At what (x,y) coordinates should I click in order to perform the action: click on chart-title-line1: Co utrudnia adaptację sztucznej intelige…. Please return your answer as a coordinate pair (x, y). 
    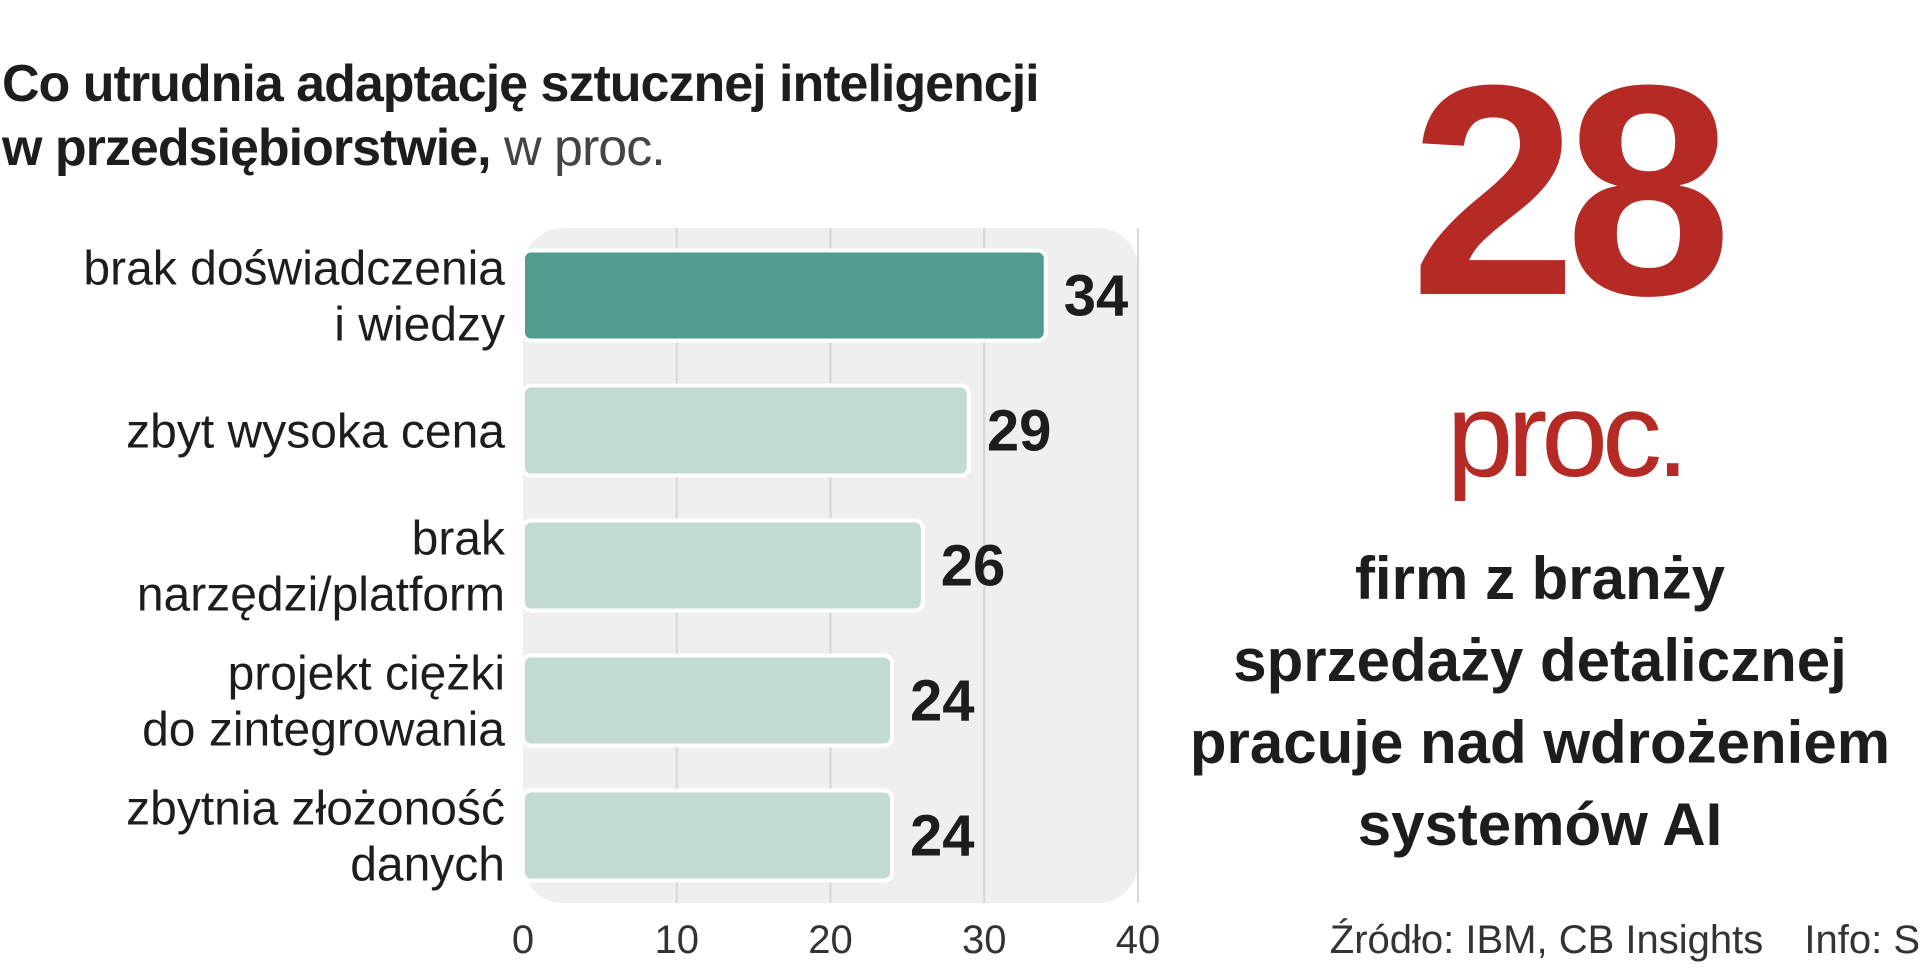
    Looking at the image, I should click on (521, 84).